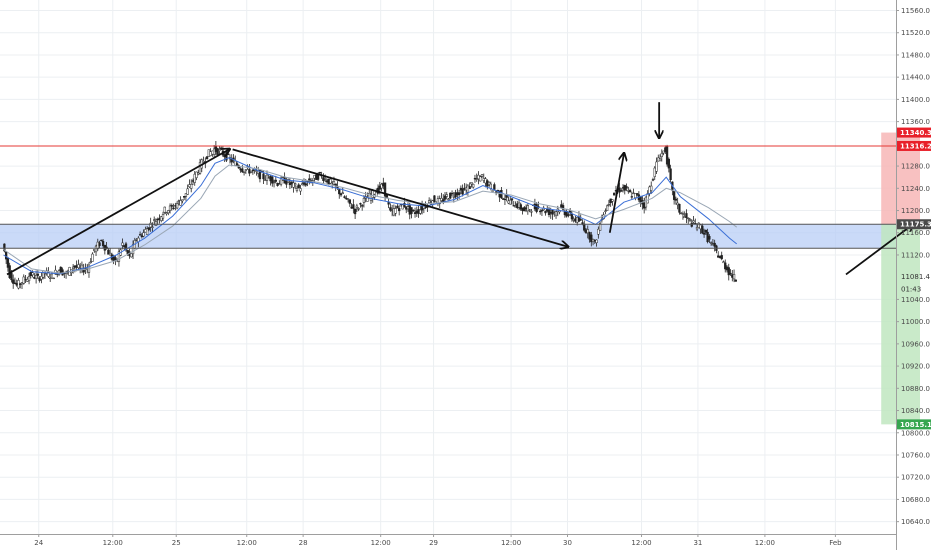  Describe the element at coordinates (915, 189) in the screenshot. I see `price-tick-label: 11240.0` at that location.